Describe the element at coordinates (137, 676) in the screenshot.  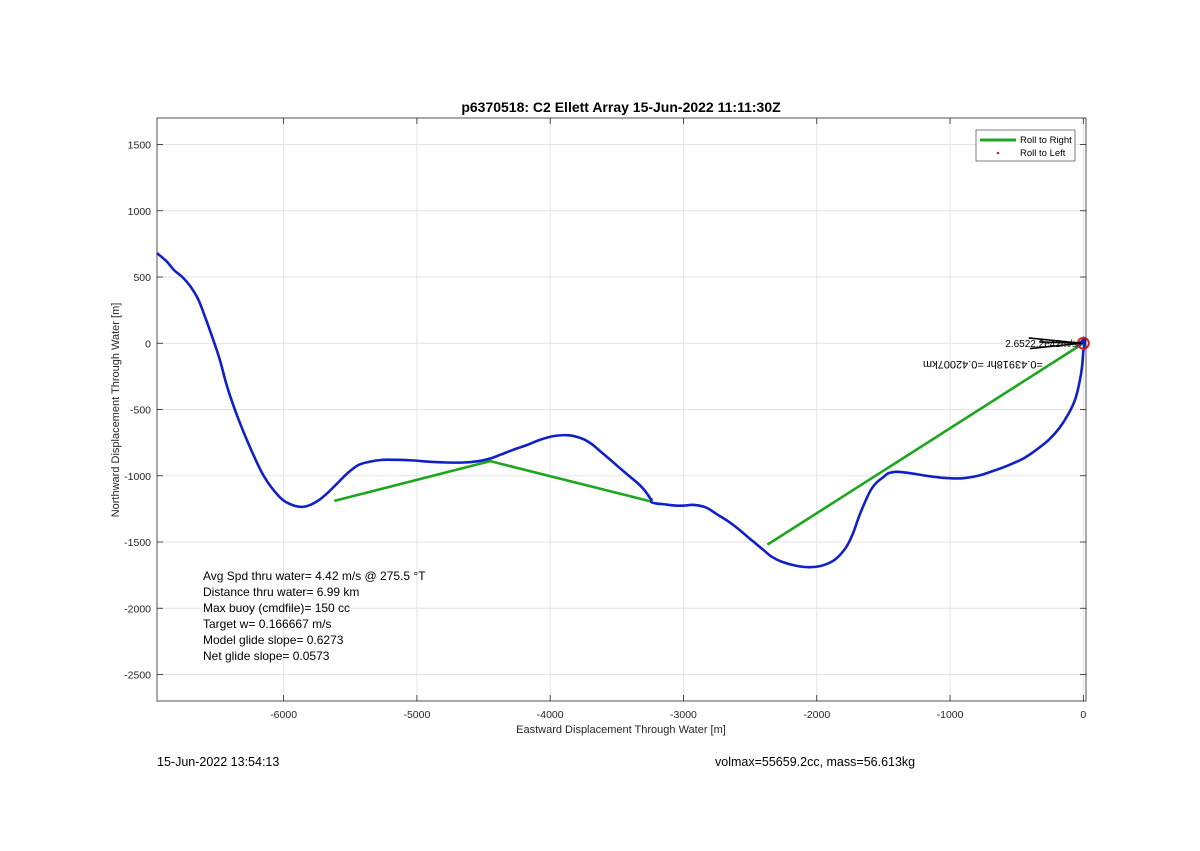
I see `y-tick-label: -2500` at that location.